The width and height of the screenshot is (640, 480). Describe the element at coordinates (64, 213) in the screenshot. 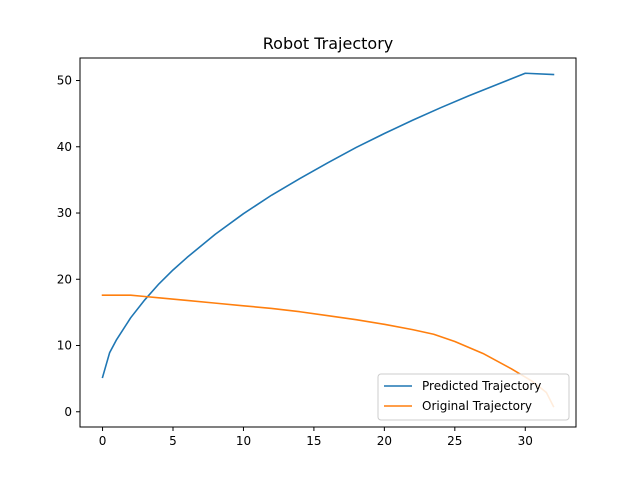

I see `y-tick-label: 30` at that location.